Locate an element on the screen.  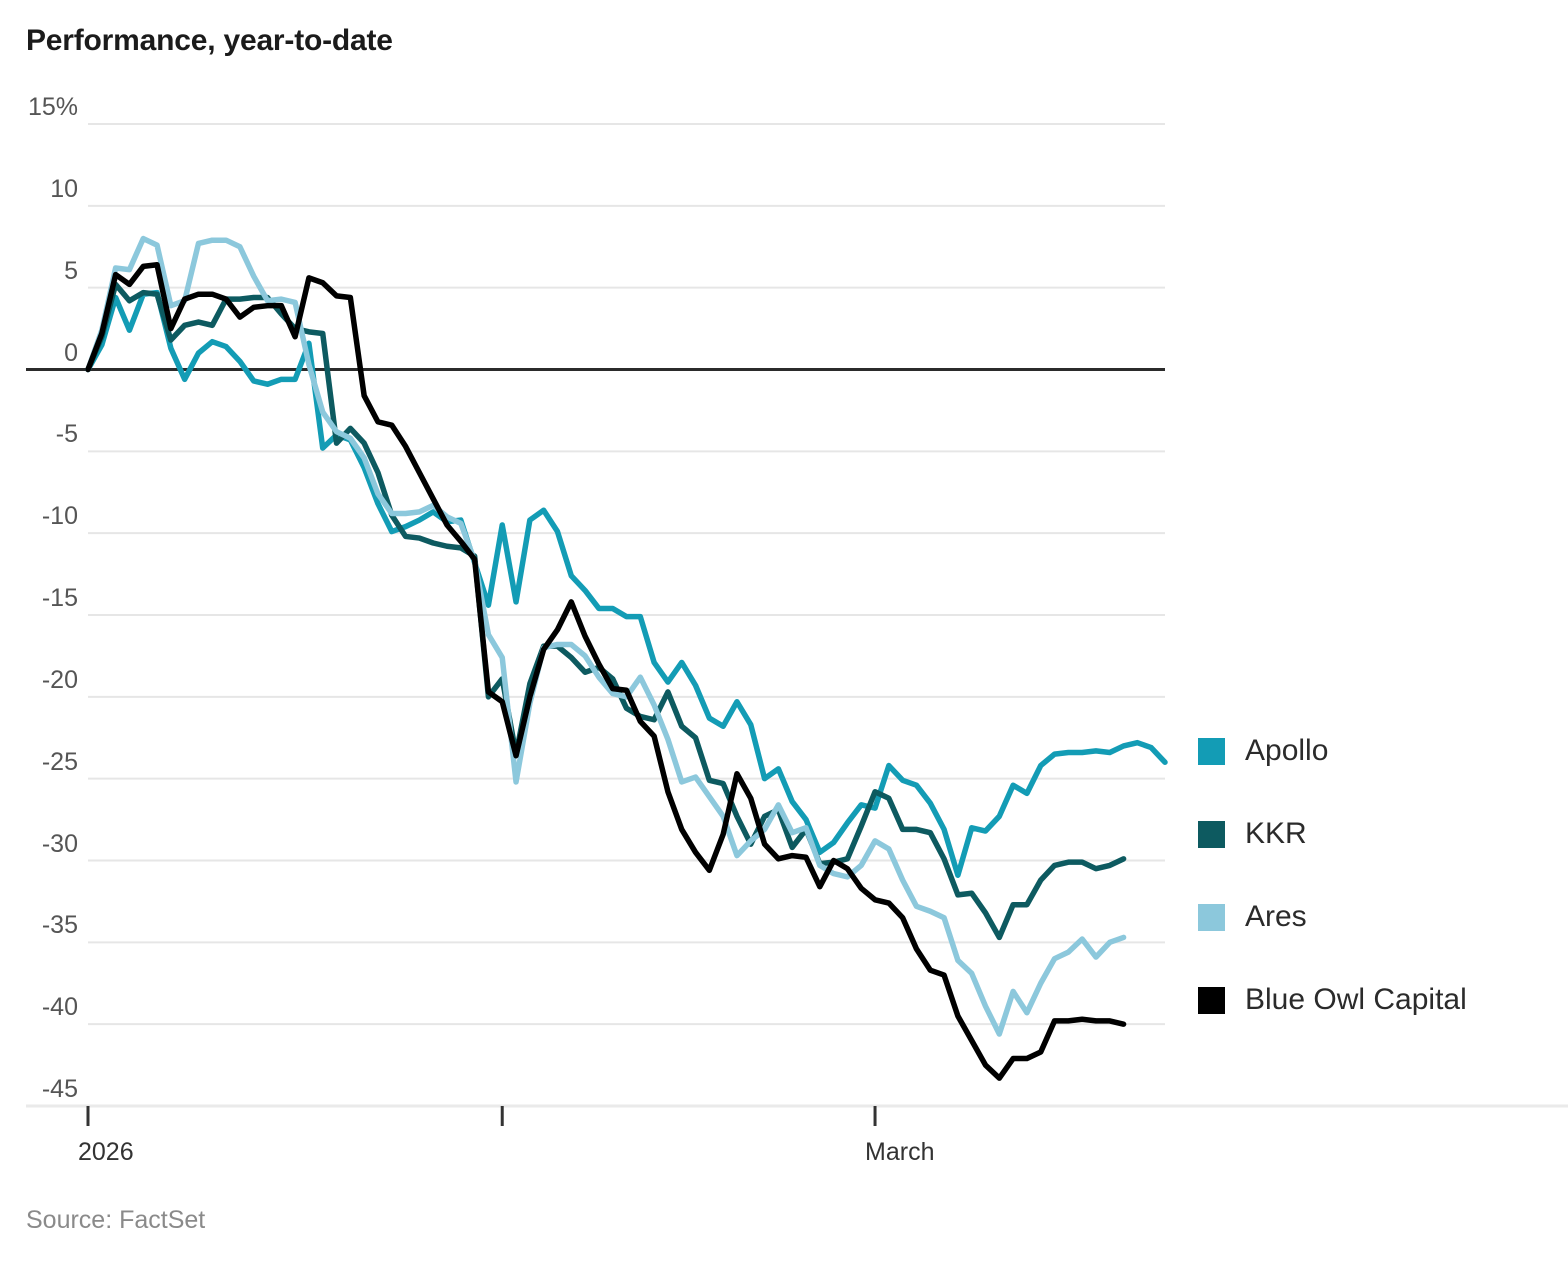
y-axis-tick-label: 0 is located at coordinates (71, 352).